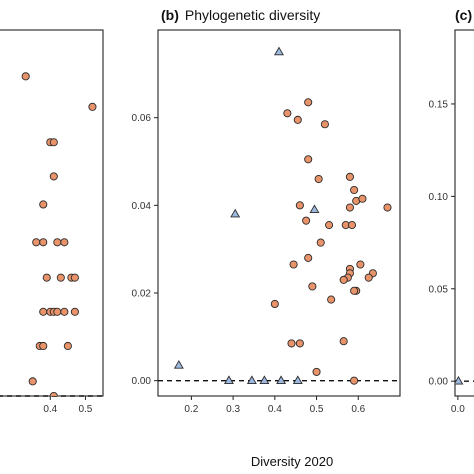 The width and height of the screenshot is (474, 474). What do you see at coordinates (252, 15) in the screenshot?
I see `panel-b-title-text: Phylogenetic diversity` at bounding box center [252, 15].